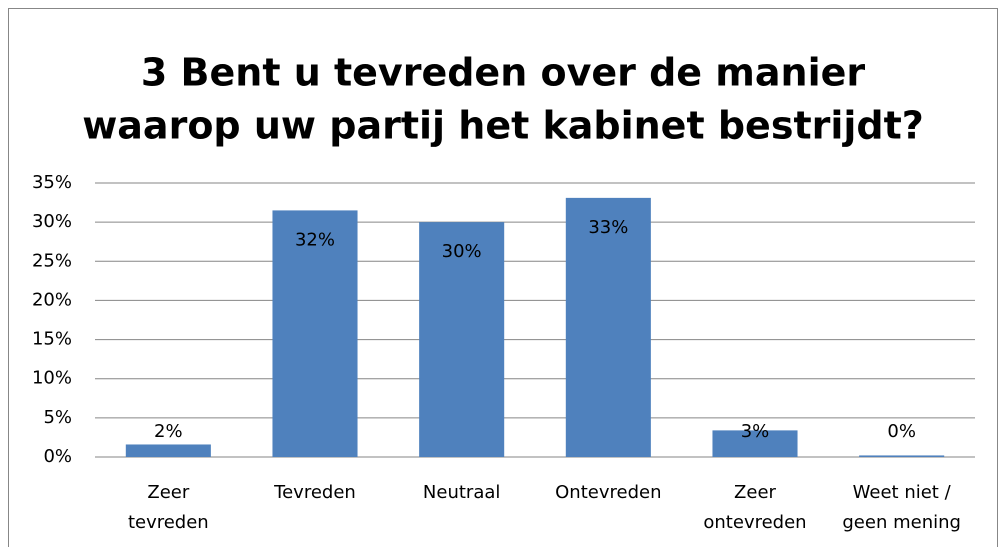 The height and width of the screenshot is (547, 1006). Describe the element at coordinates (902, 492) in the screenshot. I see `x-tick-label: Weet niet /` at that location.